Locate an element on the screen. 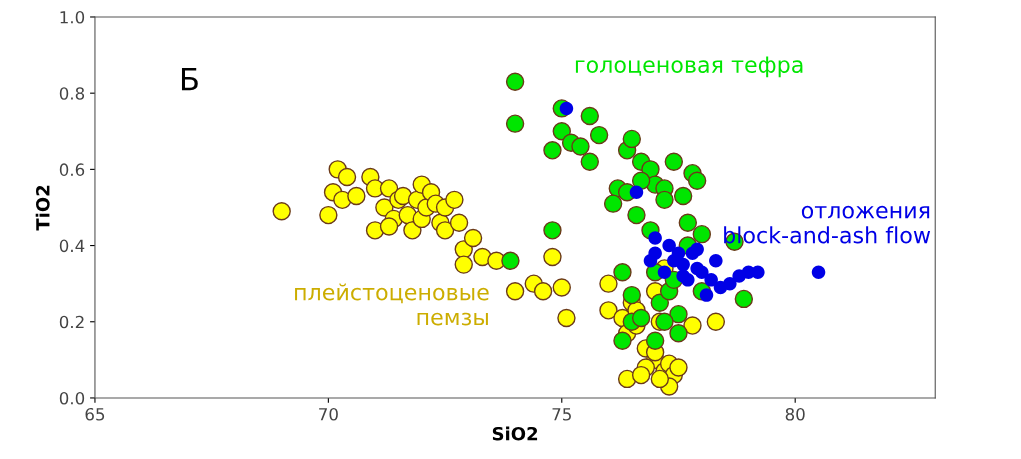 The height and width of the screenshot is (459, 1021). y-tick-label: 0.0 is located at coordinates (72, 398).